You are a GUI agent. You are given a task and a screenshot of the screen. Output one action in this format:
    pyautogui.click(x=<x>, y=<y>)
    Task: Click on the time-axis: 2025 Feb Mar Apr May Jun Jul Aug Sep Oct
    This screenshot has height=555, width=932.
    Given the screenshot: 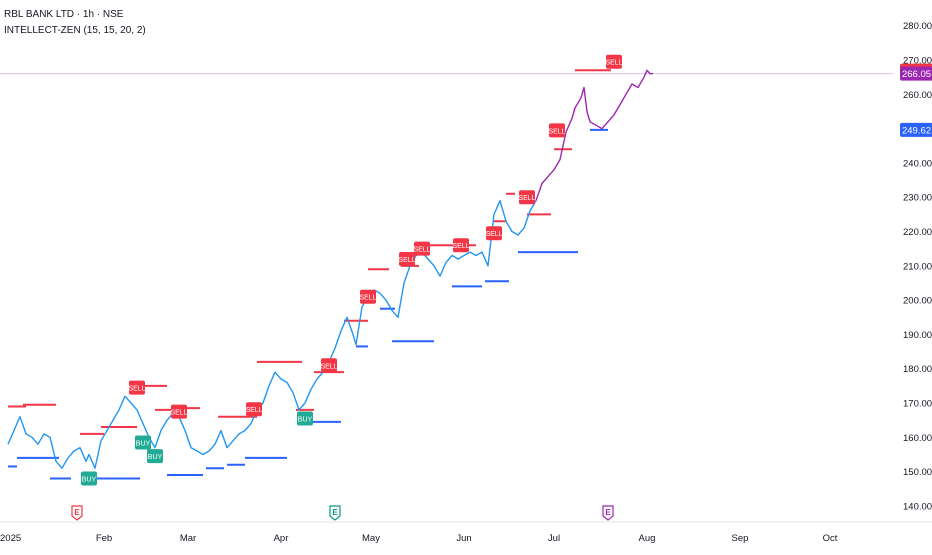 What is the action you would take?
    pyautogui.click(x=419, y=538)
    